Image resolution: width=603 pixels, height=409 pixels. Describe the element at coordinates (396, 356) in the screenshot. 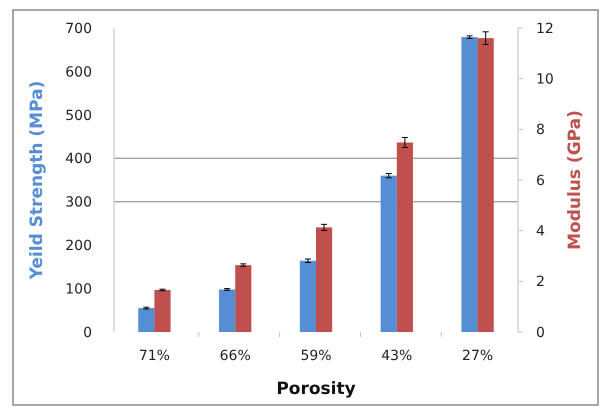

I see `x-tick-label: 43%` at that location.